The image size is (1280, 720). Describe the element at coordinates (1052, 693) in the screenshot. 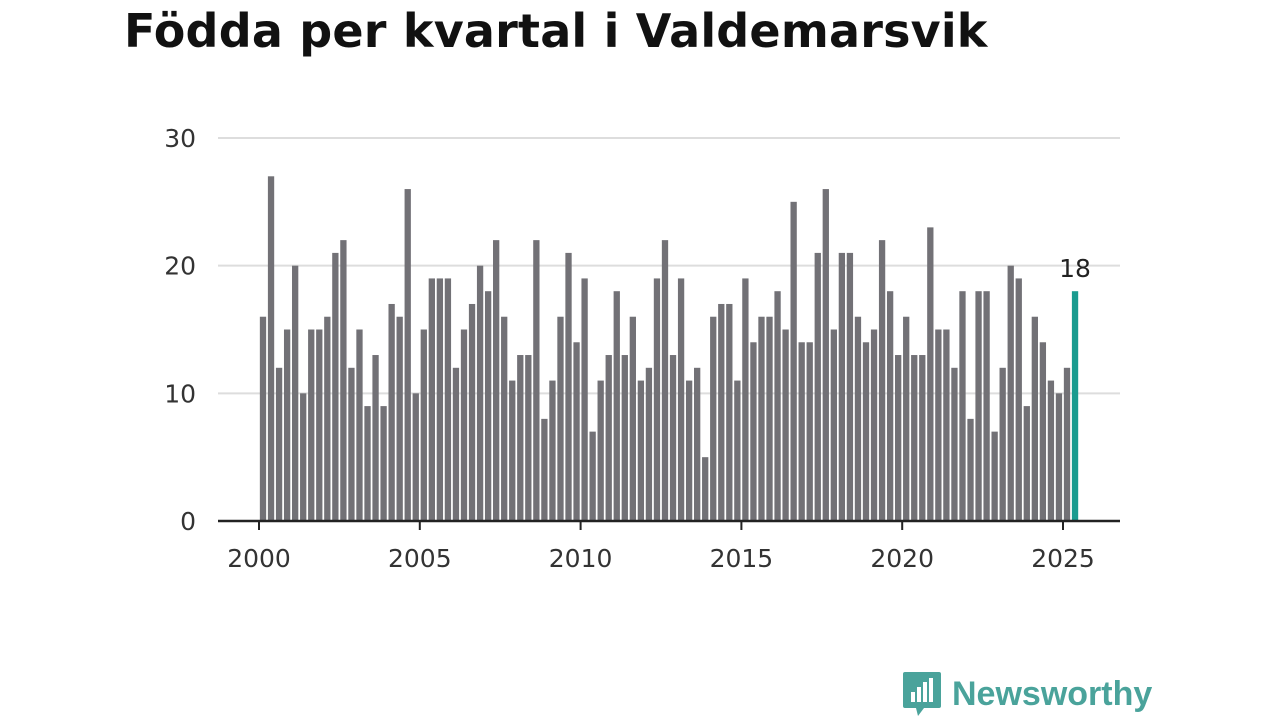

I see `brand-name: Newsworthy` at that location.